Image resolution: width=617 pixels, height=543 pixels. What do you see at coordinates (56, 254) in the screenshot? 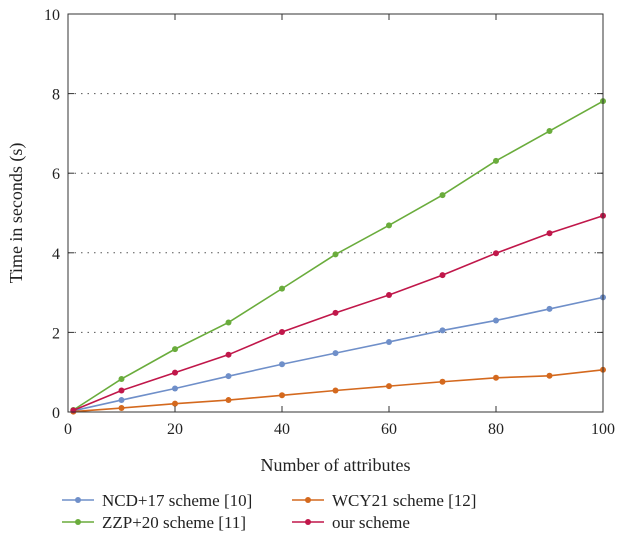
I see `y-tick-label: 4` at bounding box center [56, 254].